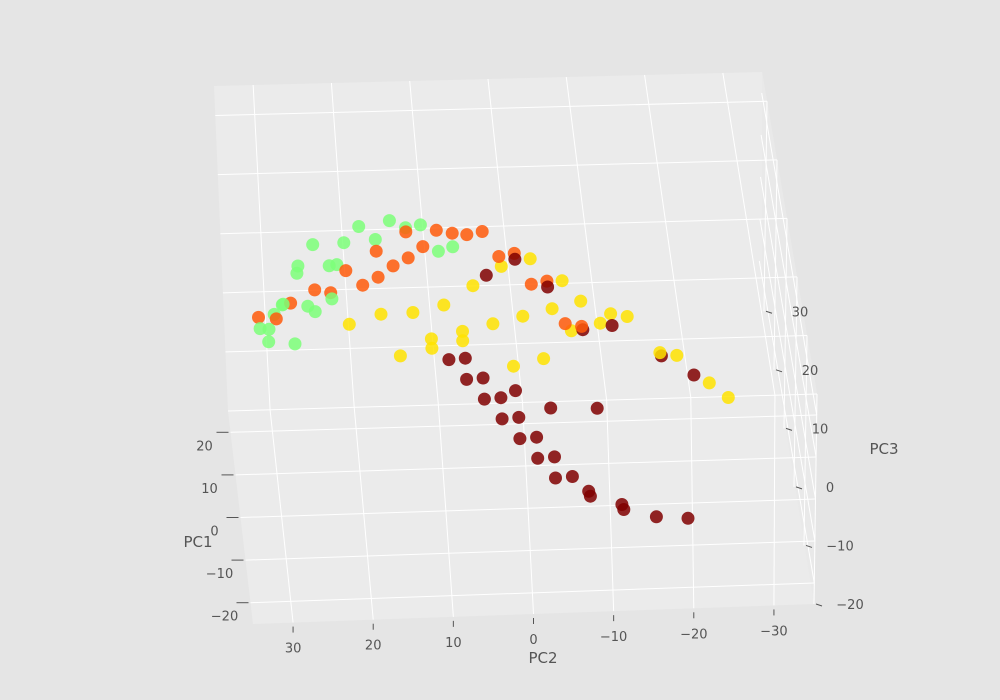 The image size is (1000, 700). What do you see at coordinates (773, 631) in the screenshot?
I see `y-tick-label: −30` at bounding box center [773, 631].